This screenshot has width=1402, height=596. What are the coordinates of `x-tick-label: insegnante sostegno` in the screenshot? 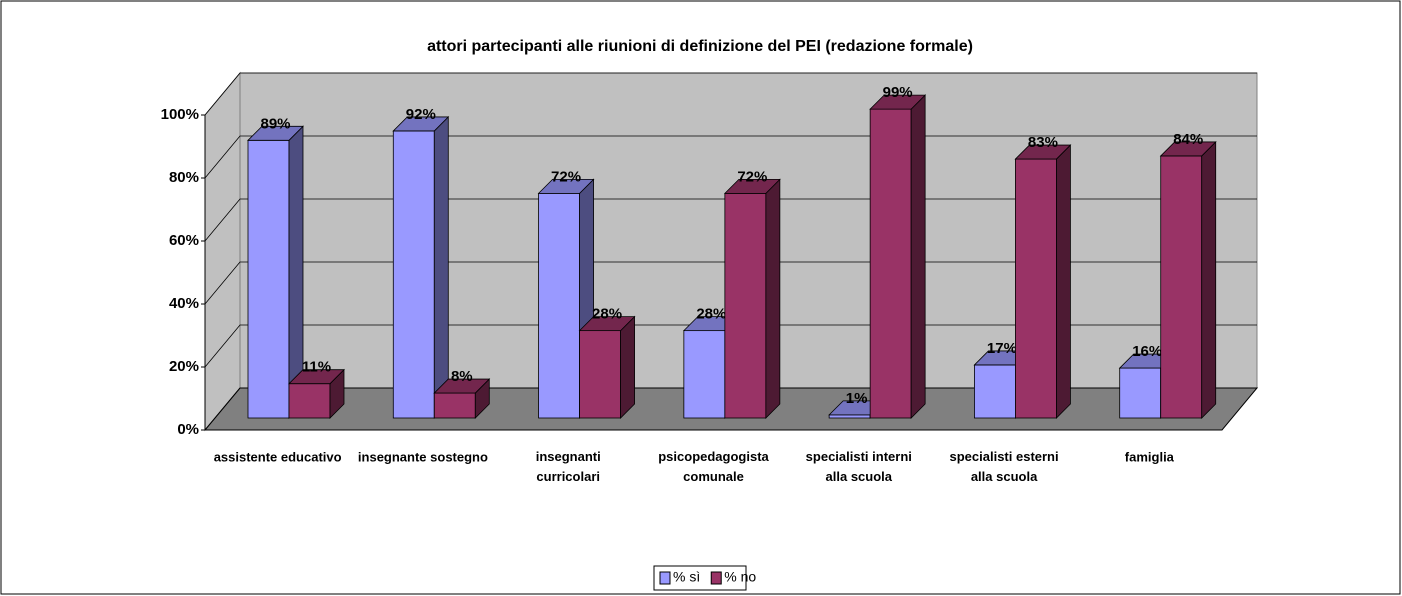 It's located at (423, 456).